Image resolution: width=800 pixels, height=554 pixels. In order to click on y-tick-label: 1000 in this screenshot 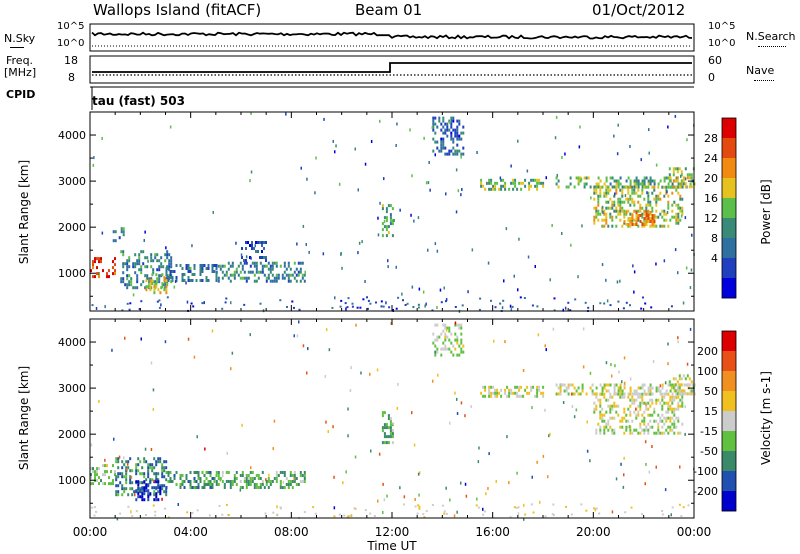, I will do `click(72, 273)`.